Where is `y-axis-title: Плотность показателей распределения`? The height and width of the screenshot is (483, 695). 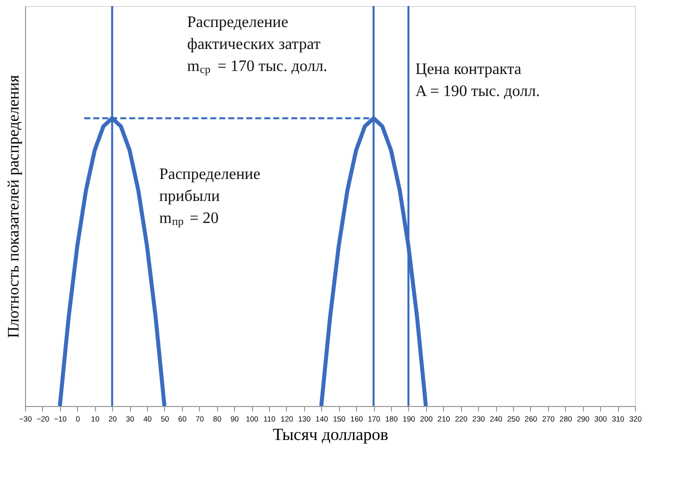
y-axis-title: Плотность показателей распределения is located at coordinates (14, 206).